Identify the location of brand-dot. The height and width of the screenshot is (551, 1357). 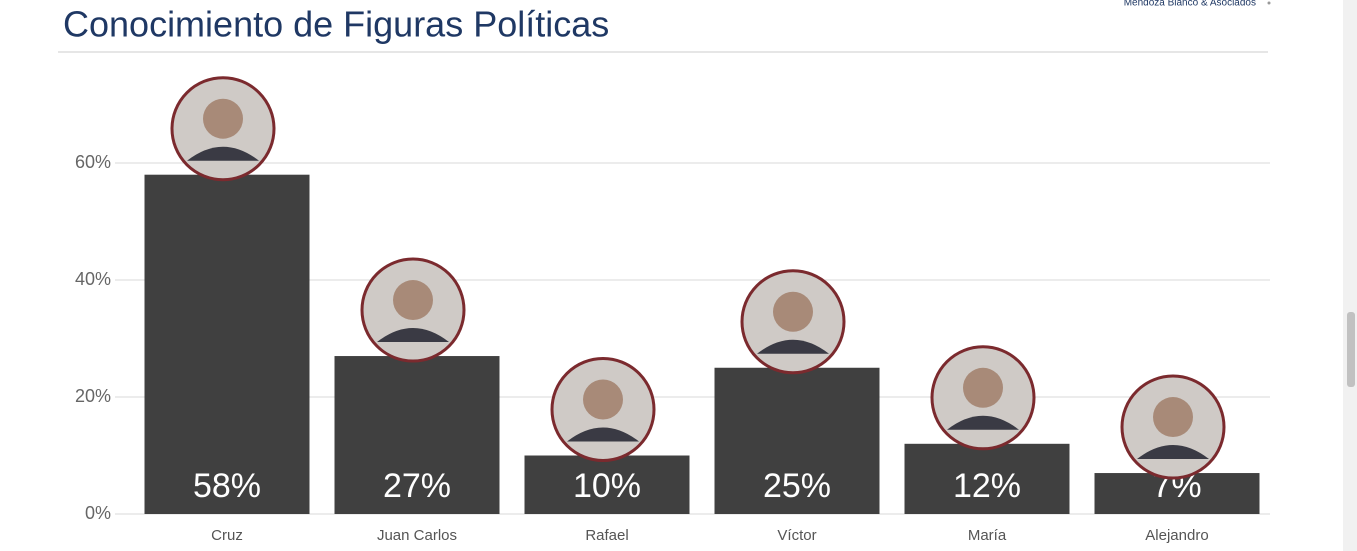
(1269, 3).